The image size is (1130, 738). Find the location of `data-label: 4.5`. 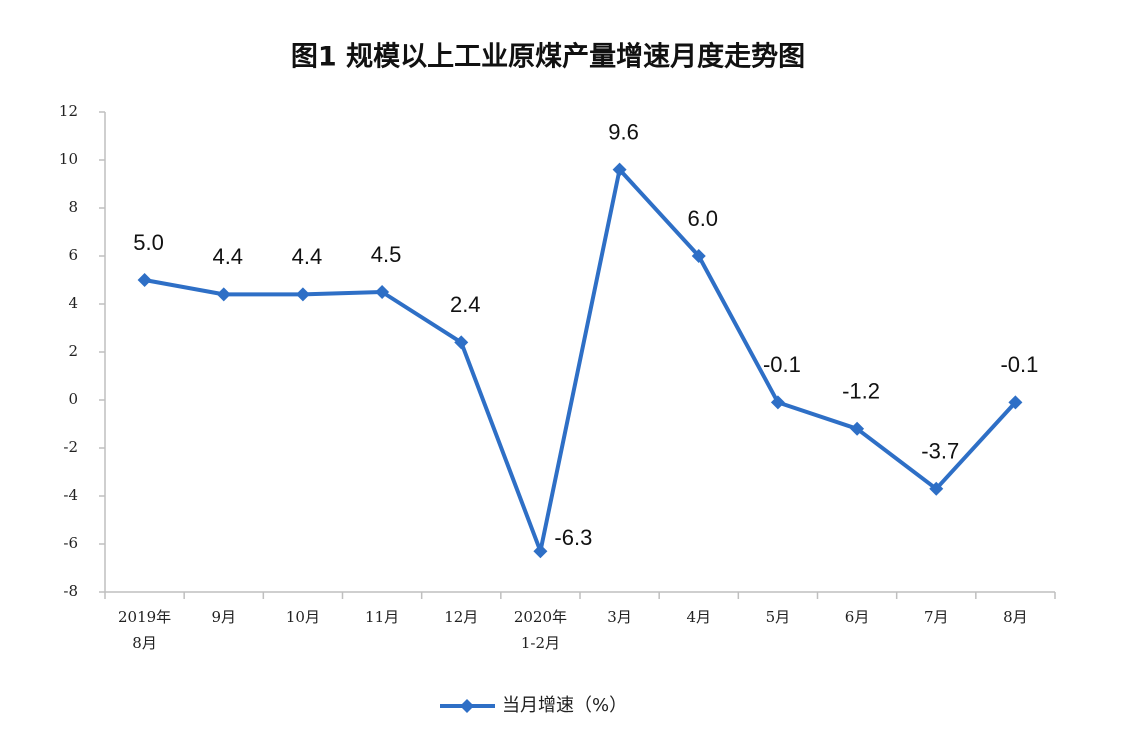

data-label: 4.5 is located at coordinates (386, 254).